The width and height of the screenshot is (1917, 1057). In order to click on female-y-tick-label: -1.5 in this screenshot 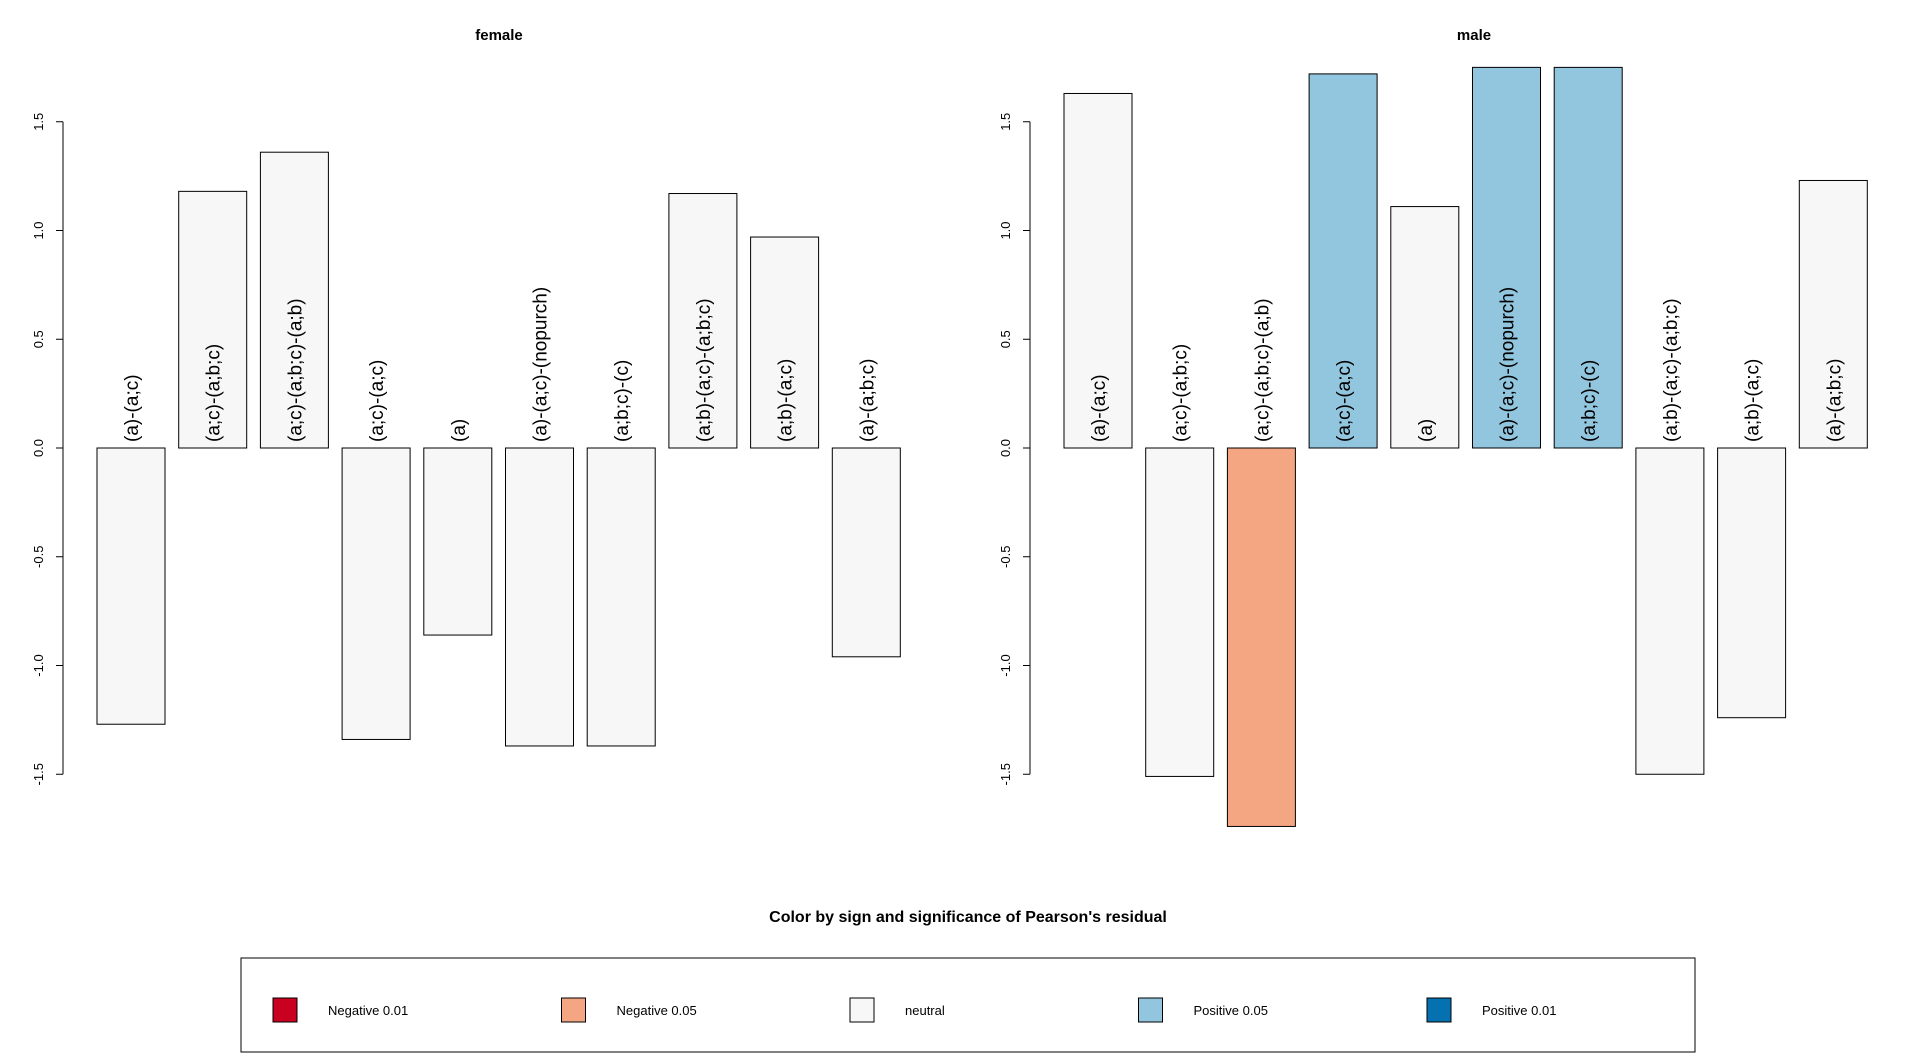, I will do `click(38, 774)`.